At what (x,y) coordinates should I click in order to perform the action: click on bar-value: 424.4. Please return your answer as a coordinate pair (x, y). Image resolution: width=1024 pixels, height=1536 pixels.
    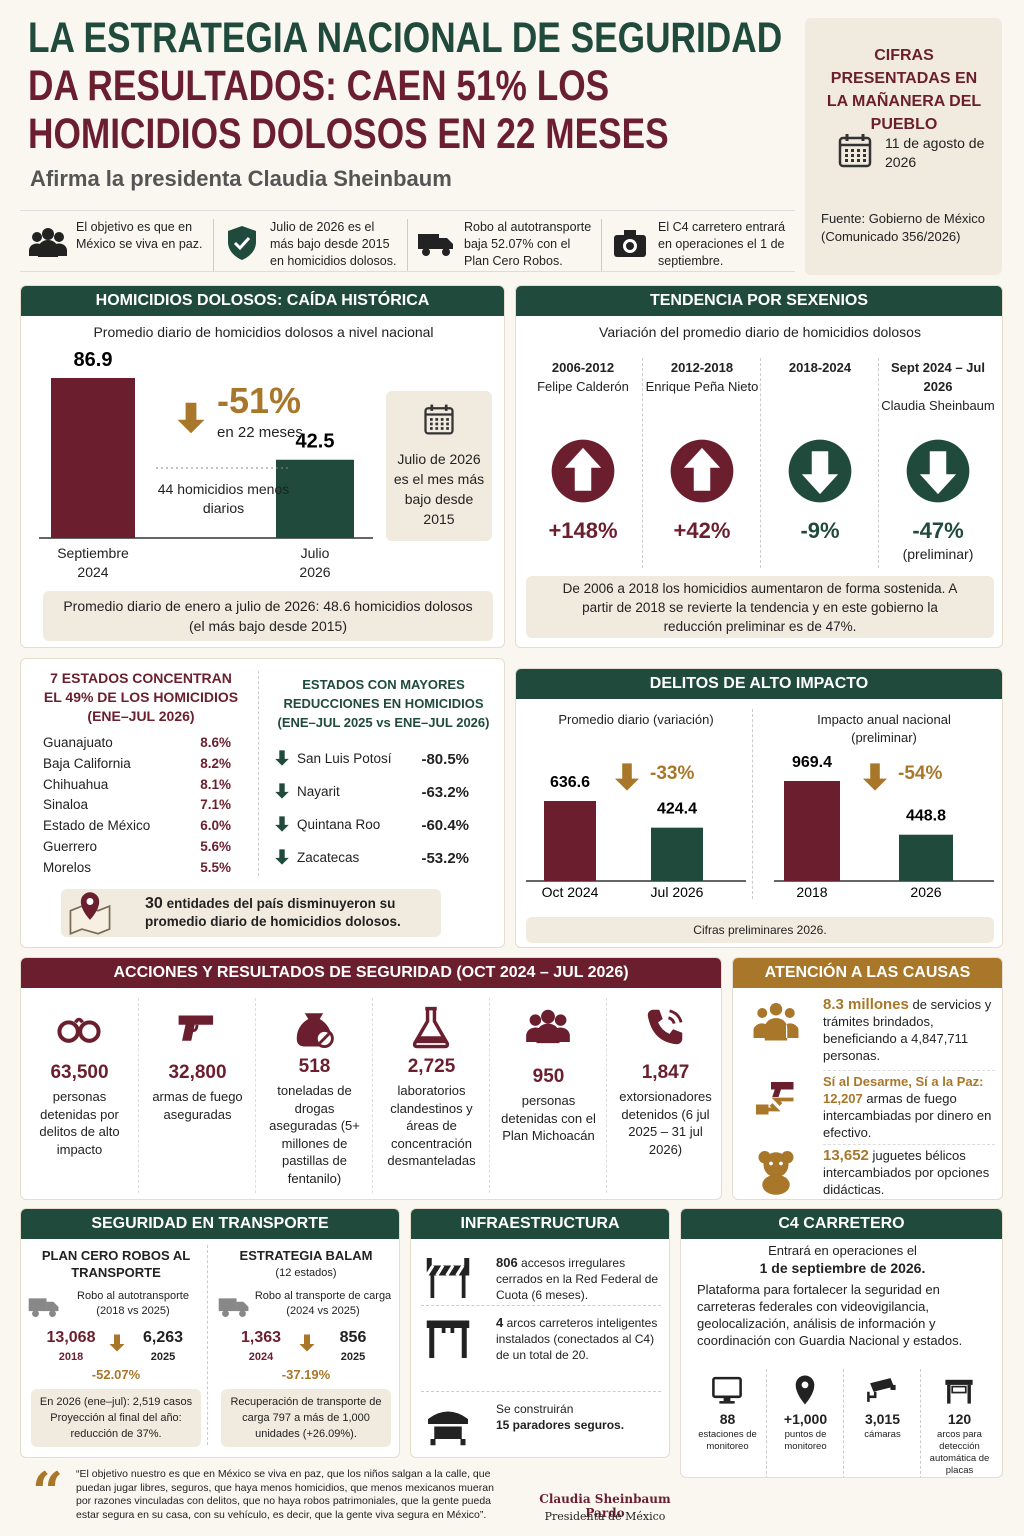
    Looking at the image, I should click on (677, 809).